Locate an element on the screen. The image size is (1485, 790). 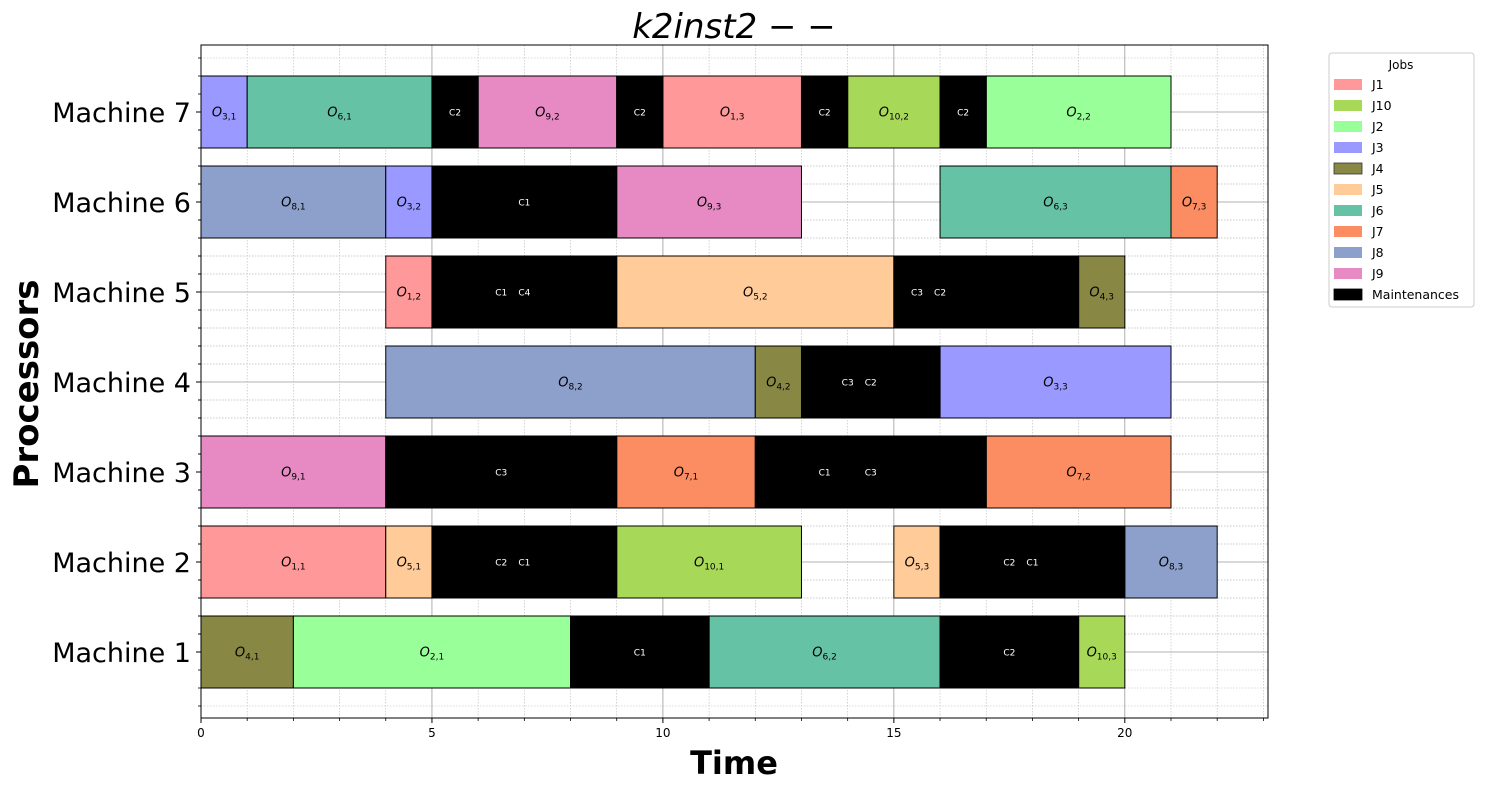
operation-label: O1,3 is located at coordinates (732, 114).